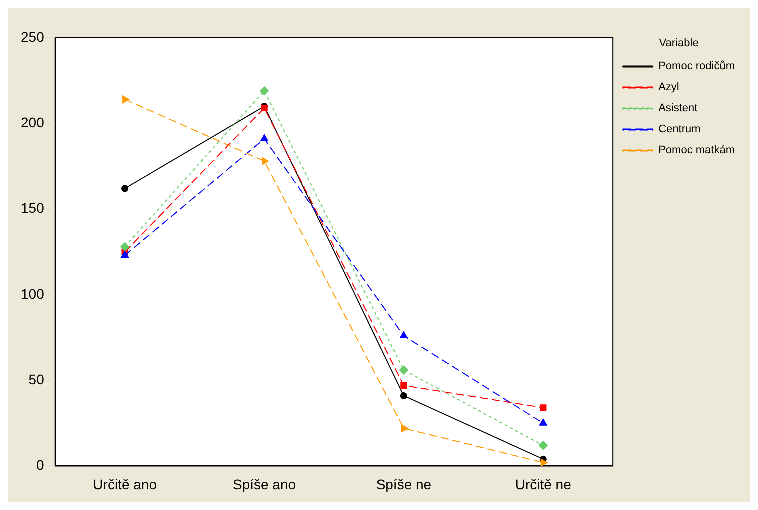 This screenshot has height=510, width=758. What do you see at coordinates (33, 36) in the screenshot?
I see `y-tick-label: 250` at bounding box center [33, 36].